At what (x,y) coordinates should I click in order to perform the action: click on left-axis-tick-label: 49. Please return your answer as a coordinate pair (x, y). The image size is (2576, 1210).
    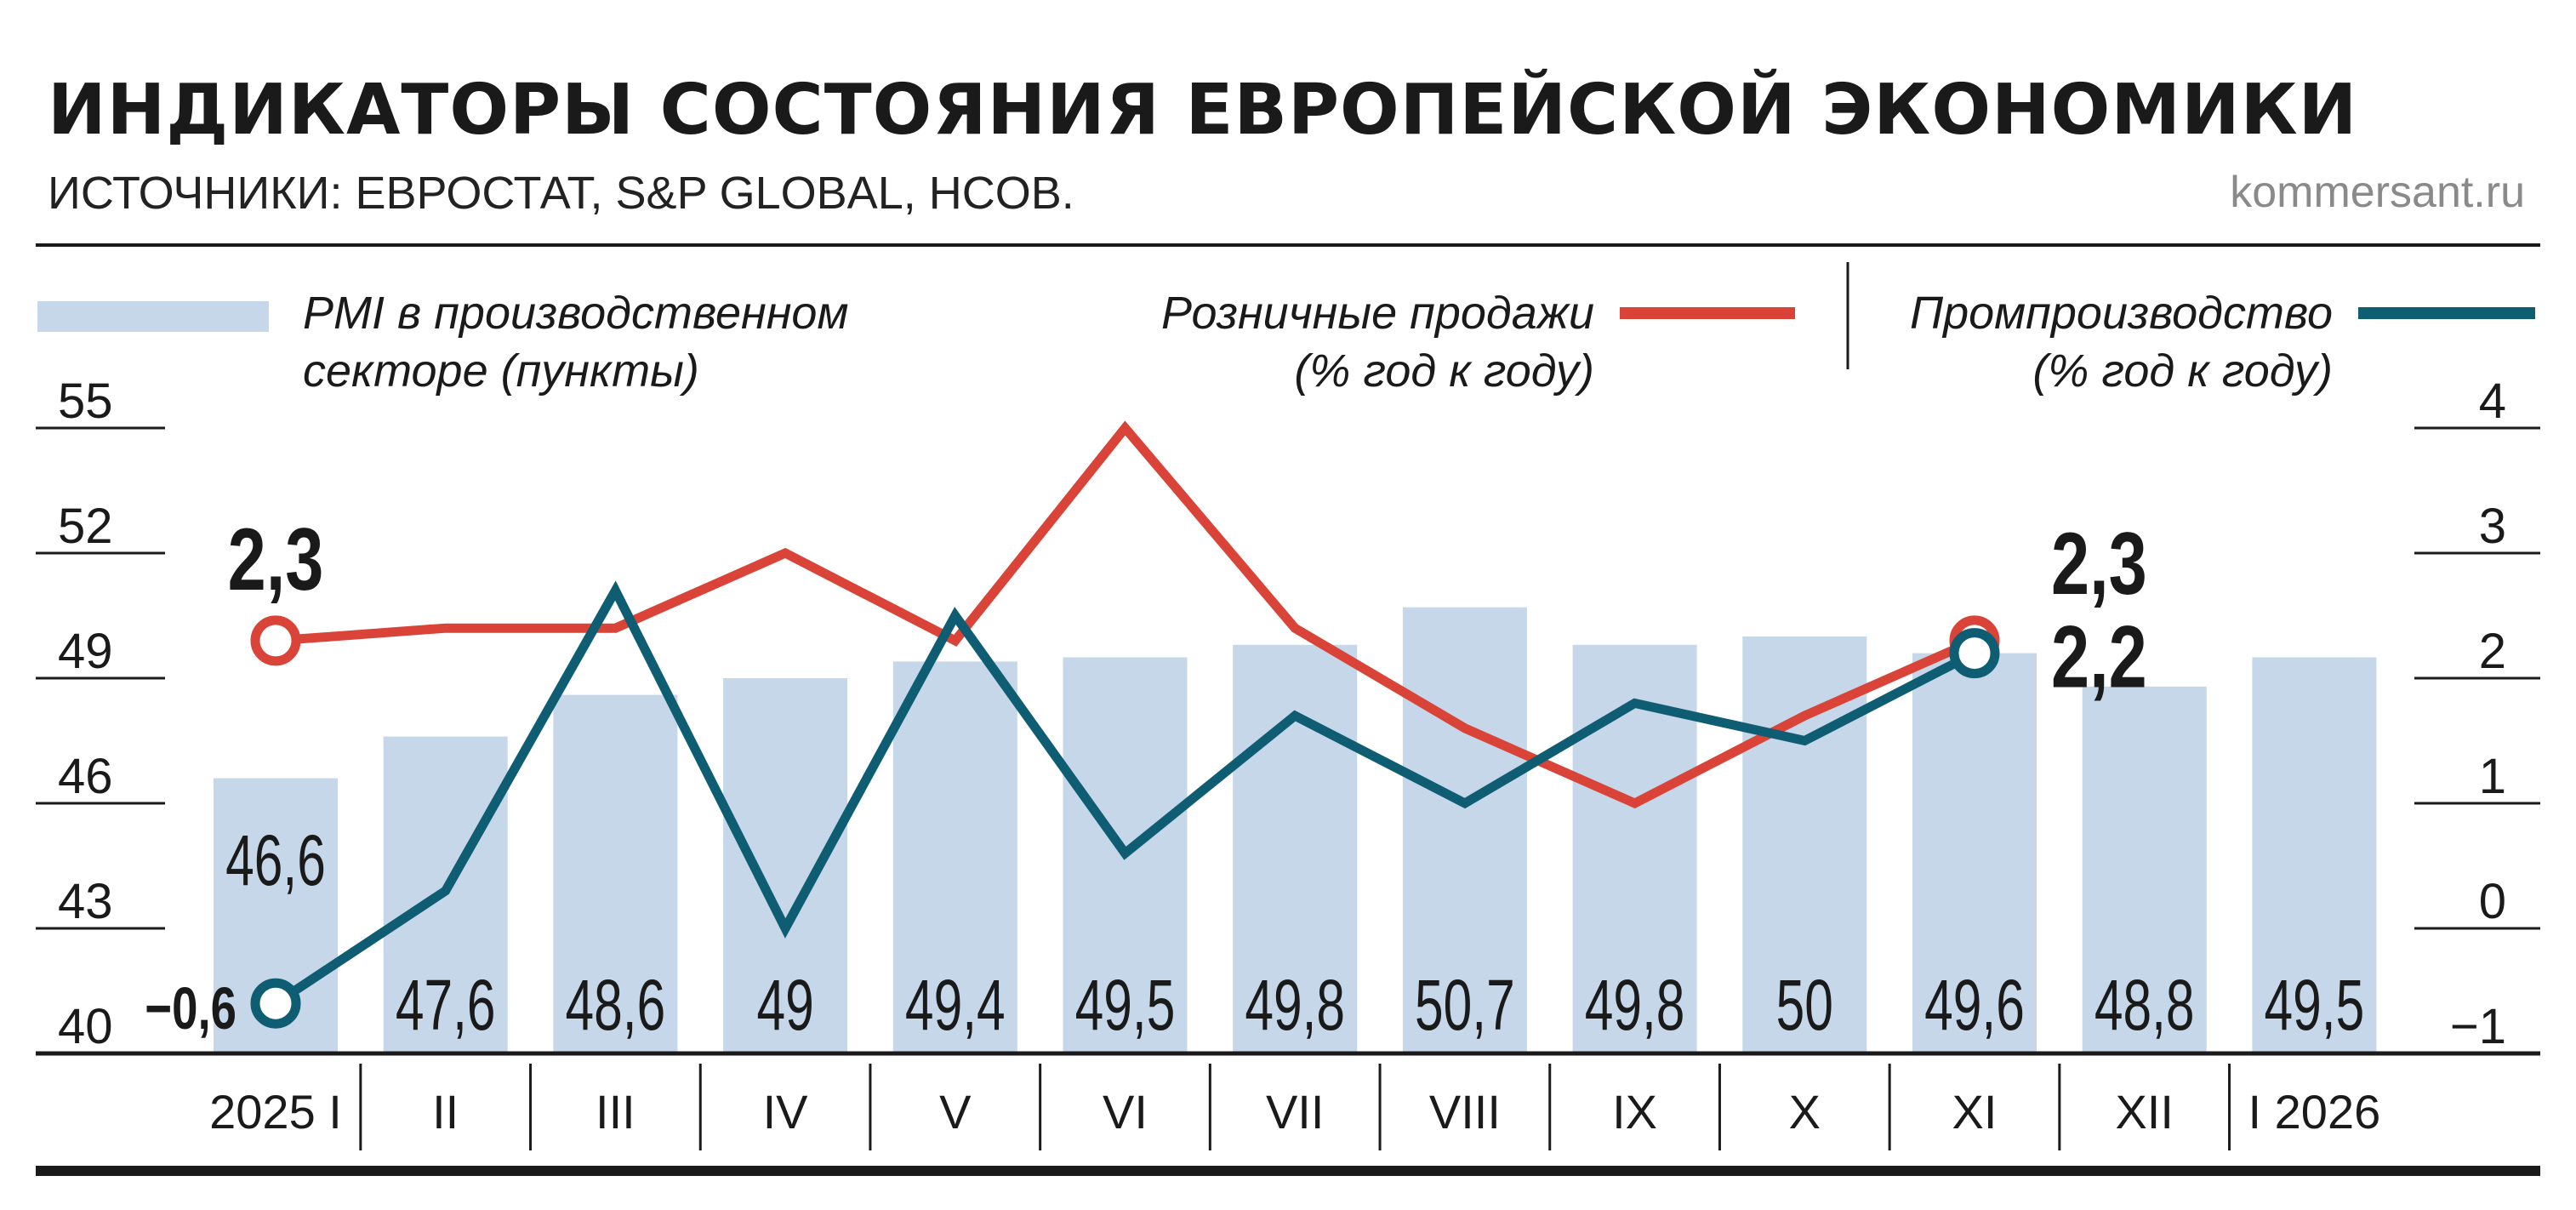
    Looking at the image, I should click on (86, 651).